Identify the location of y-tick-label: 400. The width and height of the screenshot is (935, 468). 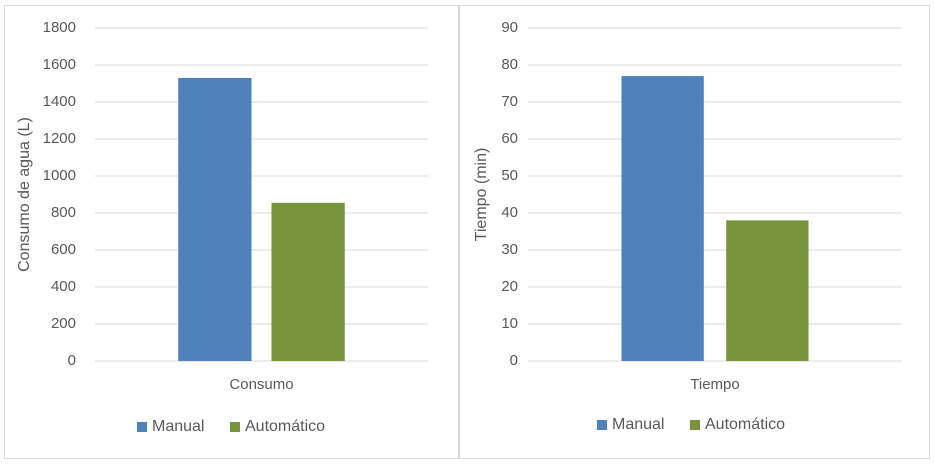
(63, 286).